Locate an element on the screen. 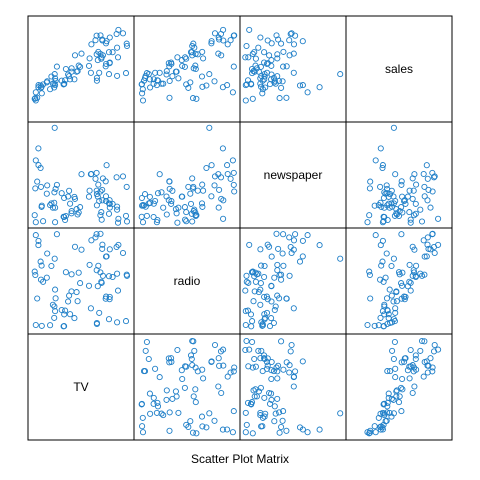 The height and width of the screenshot is (480, 480). chart-title: Scatter Plot Matrix is located at coordinates (240, 459).